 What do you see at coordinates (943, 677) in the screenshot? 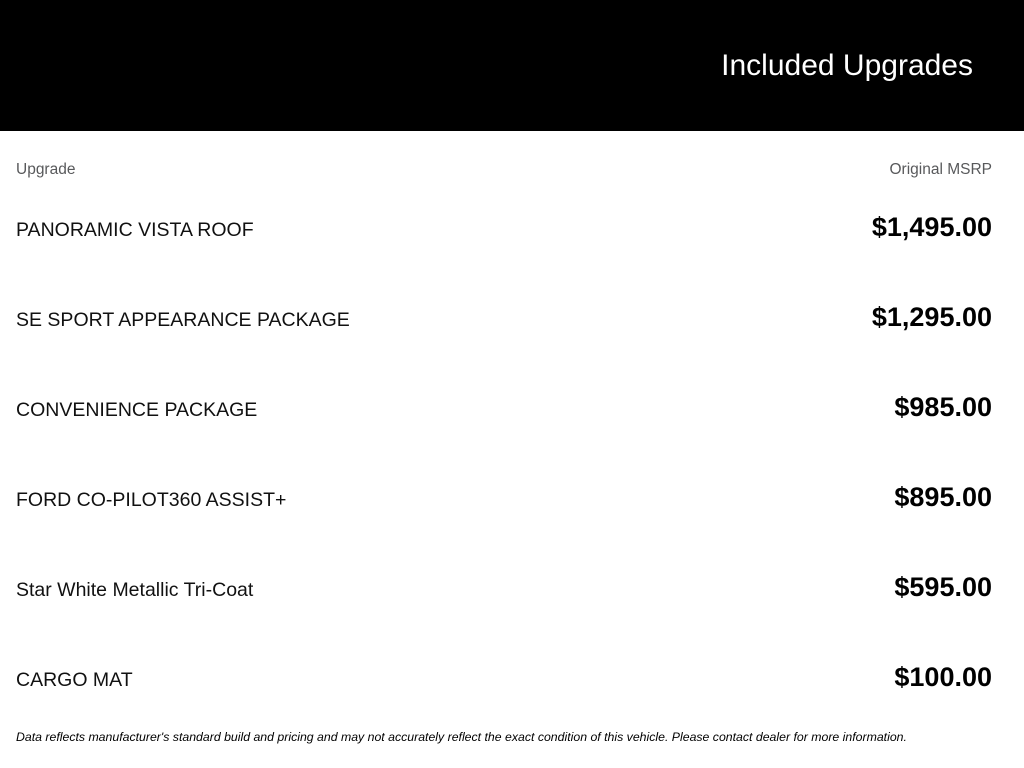
I see `upgrade-price: $100.00` at bounding box center [943, 677].